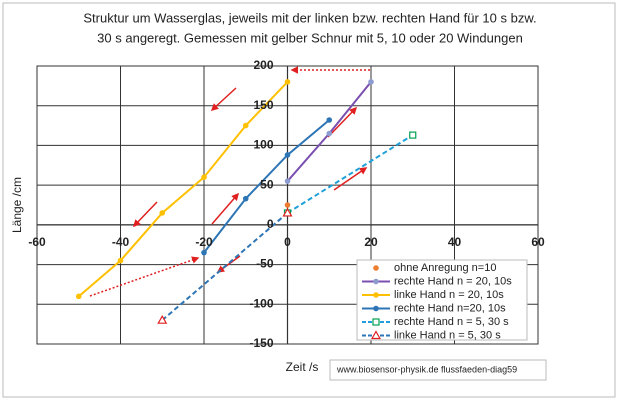 This screenshot has width=621, height=413. I want to click on legend-label: rechte Hand n = 5, 30 s, so click(451, 322).